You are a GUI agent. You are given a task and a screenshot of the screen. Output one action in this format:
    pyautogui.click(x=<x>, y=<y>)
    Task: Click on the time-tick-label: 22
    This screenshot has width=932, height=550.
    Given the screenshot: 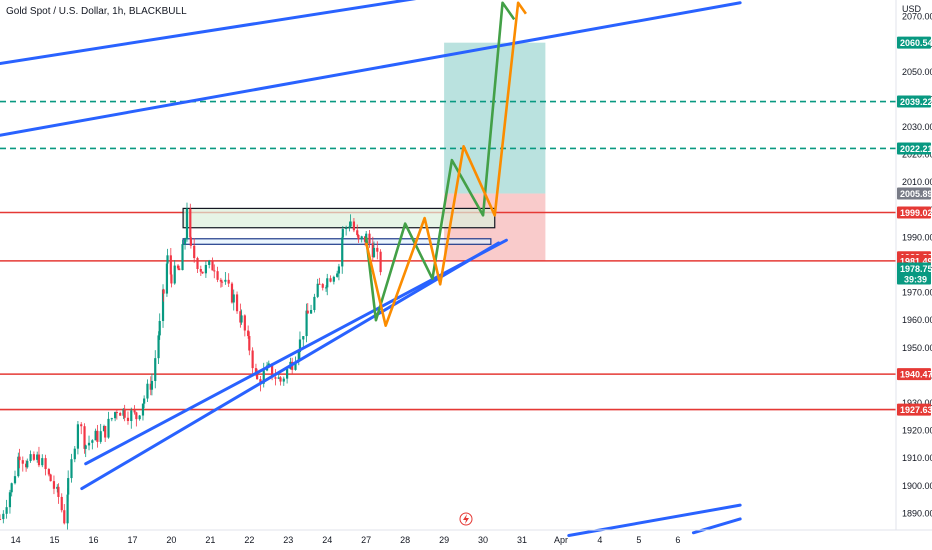 What is the action you would take?
    pyautogui.click(x=249, y=540)
    